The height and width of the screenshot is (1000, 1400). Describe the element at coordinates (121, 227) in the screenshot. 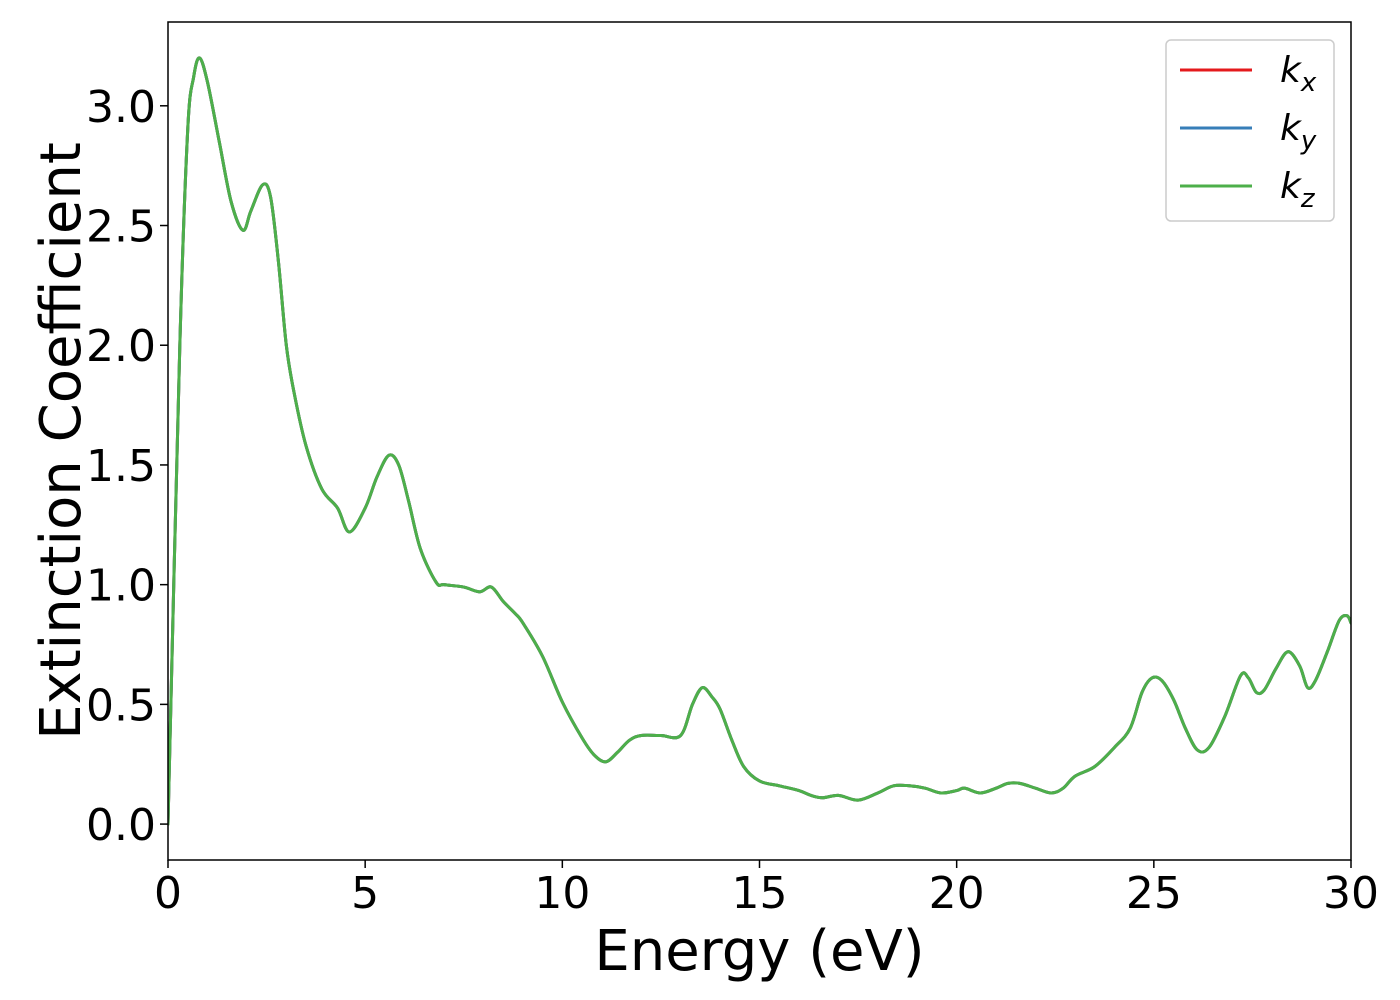

I see `y-tick-label: 2.5` at that location.